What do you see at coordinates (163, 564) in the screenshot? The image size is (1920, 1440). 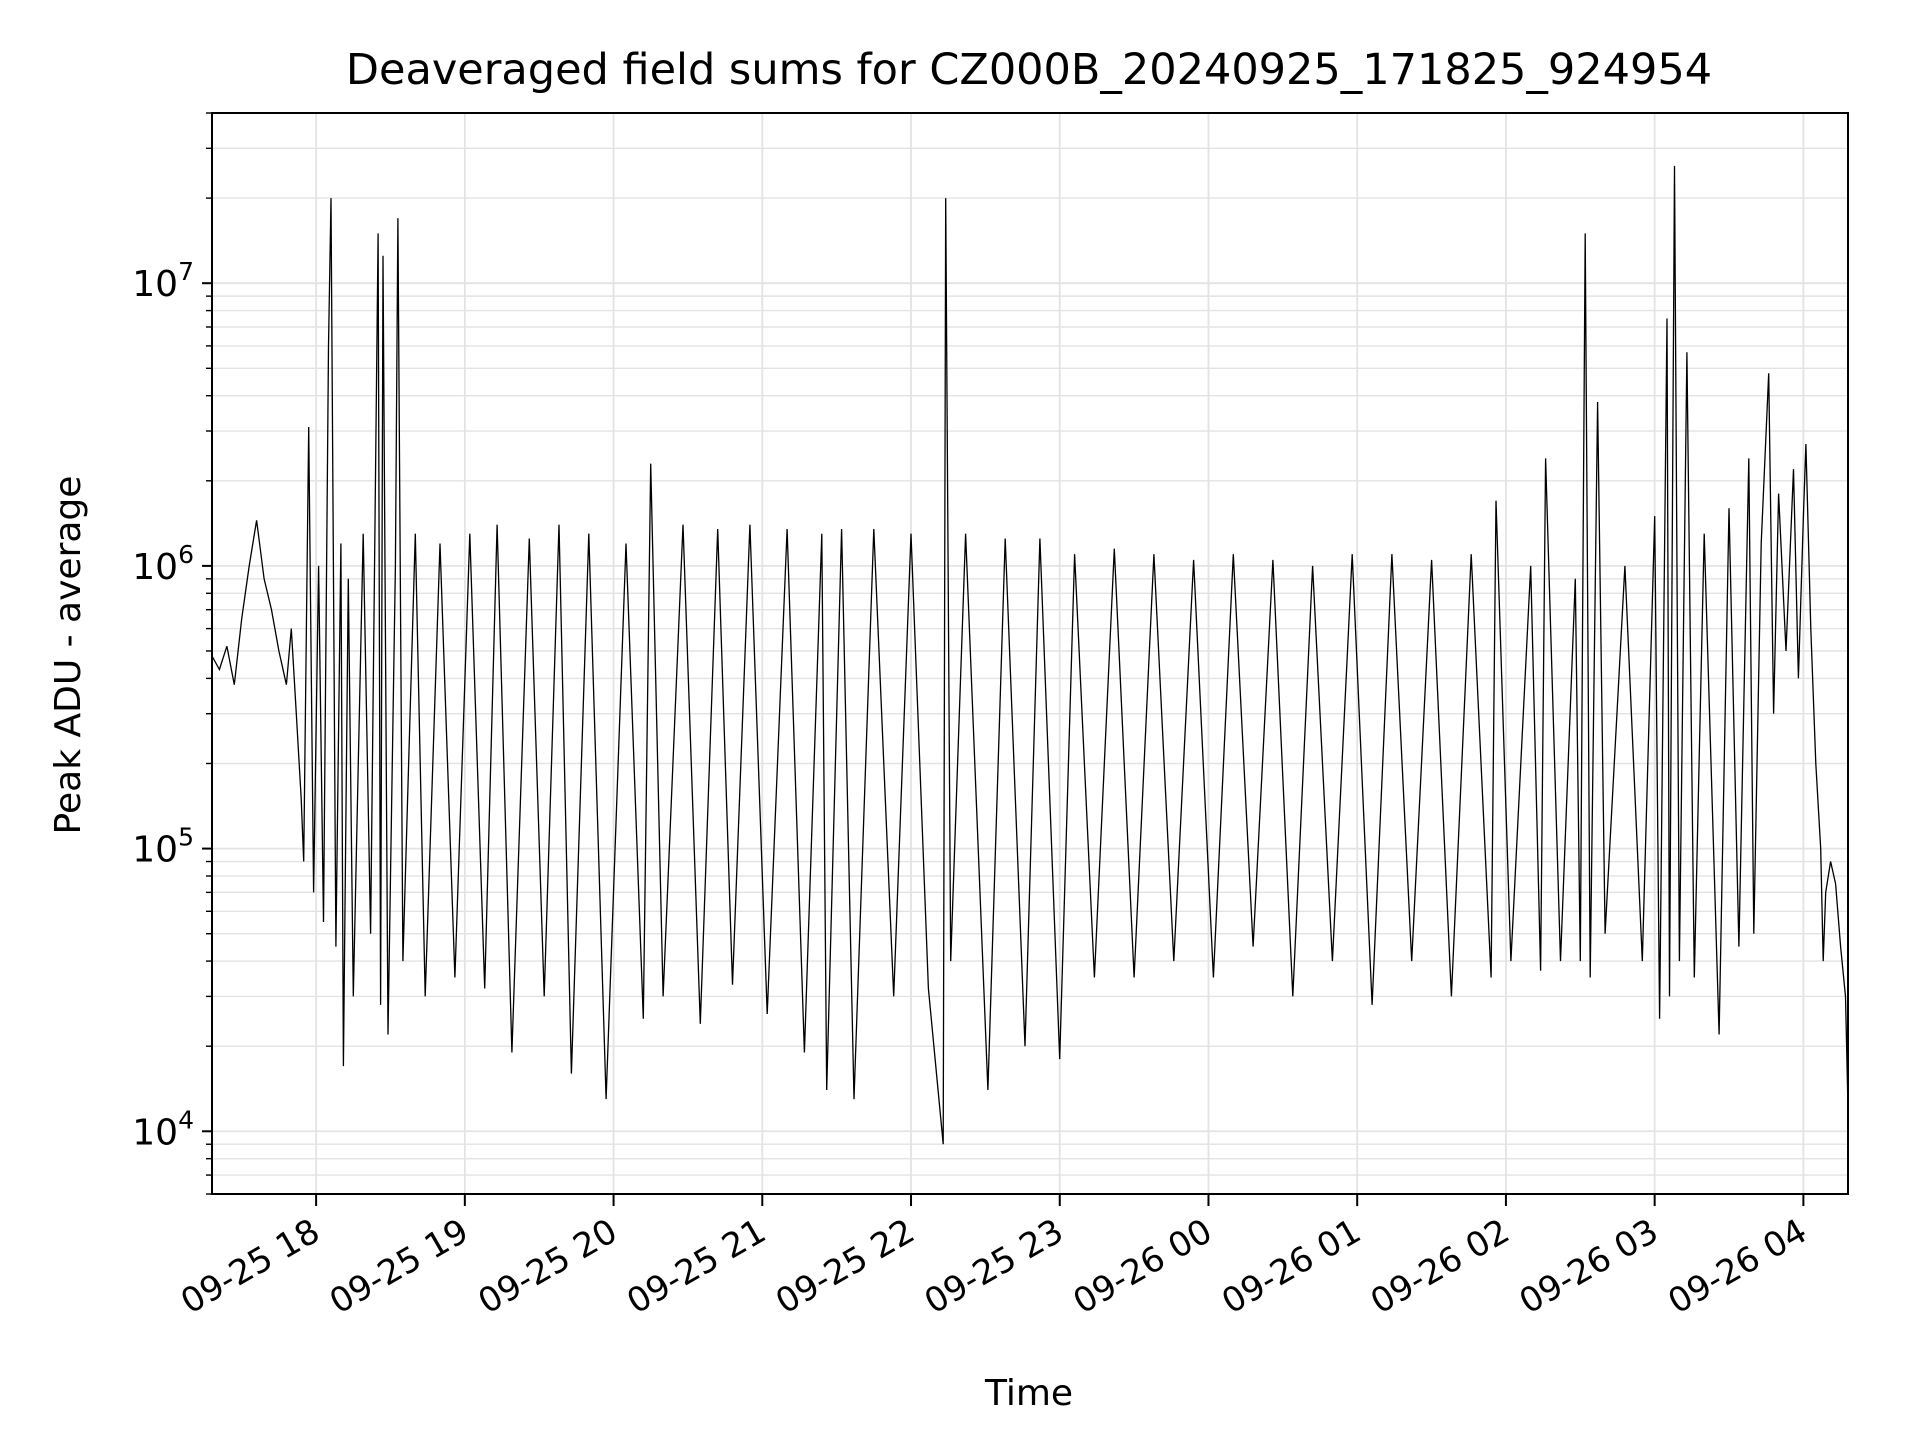 I see `y-tick-label: 10⁶` at bounding box center [163, 564].